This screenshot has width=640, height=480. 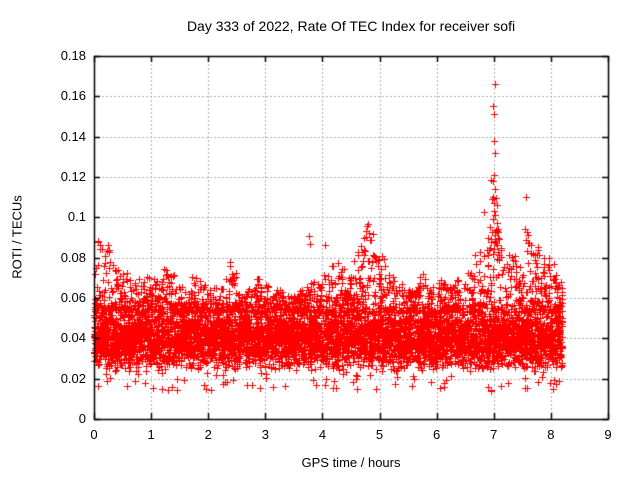 I want to click on x-tick-label: 2, so click(x=208, y=434).